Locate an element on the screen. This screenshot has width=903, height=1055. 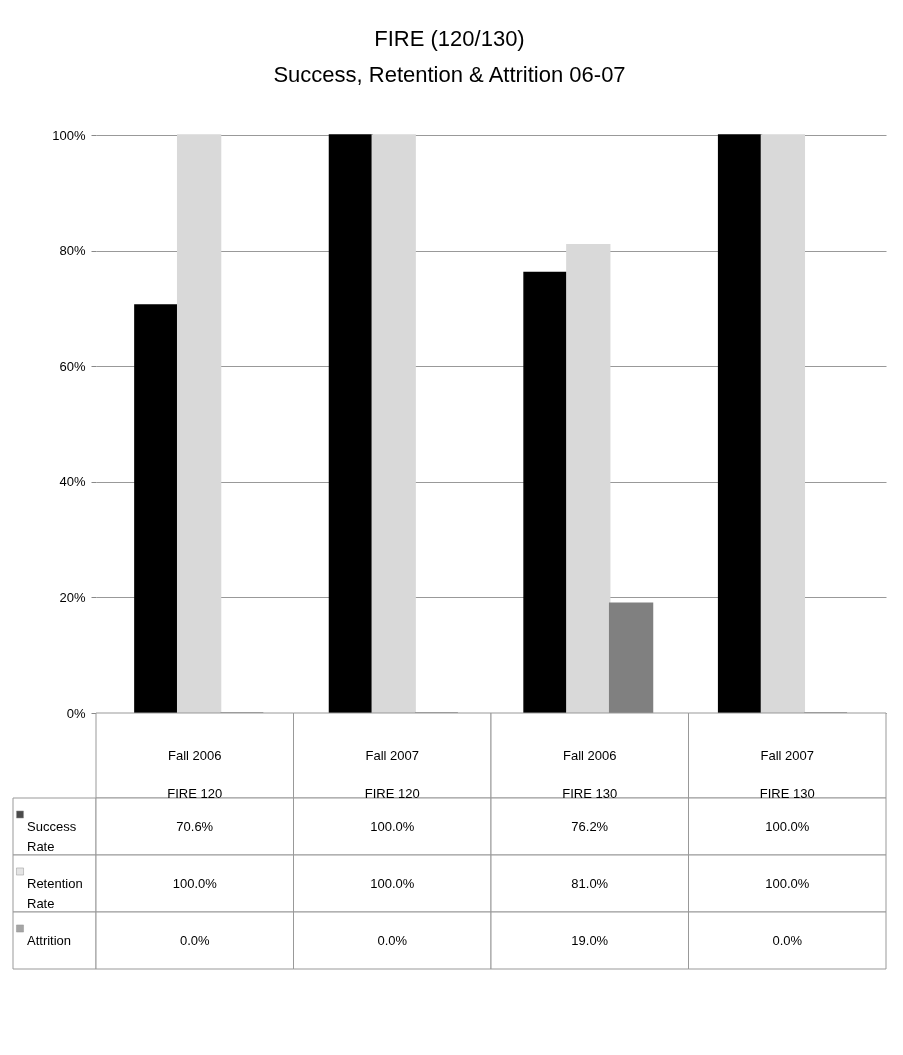
data-label: 19.0% is located at coordinates (590, 940).